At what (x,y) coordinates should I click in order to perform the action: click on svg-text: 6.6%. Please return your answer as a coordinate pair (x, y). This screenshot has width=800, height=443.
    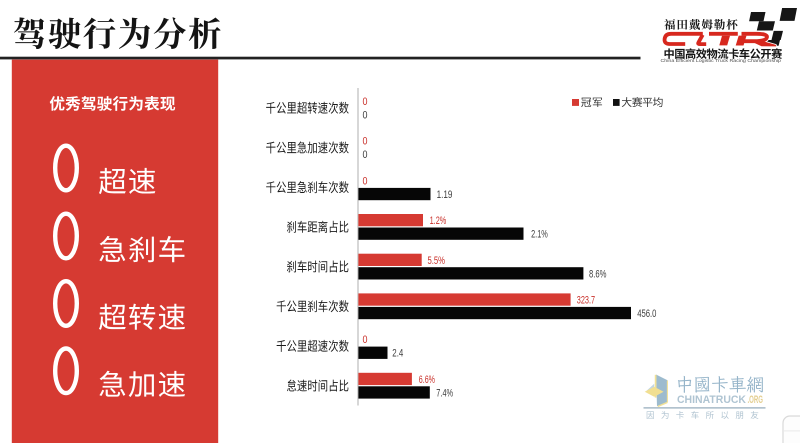
    Looking at the image, I should click on (427, 380).